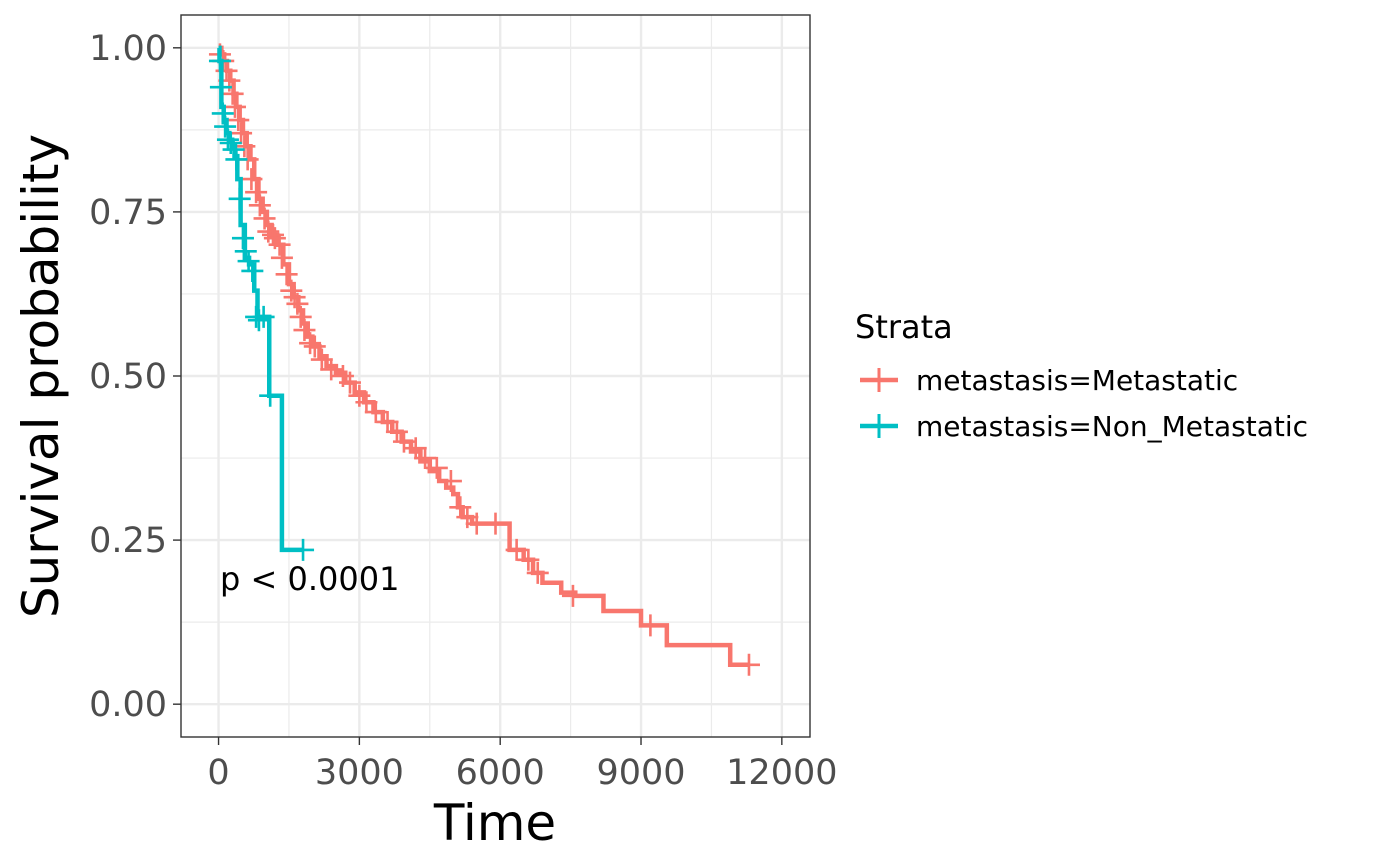 Image resolution: width=1400 pixels, height=865 pixels. I want to click on y-axis-title: Survival probability, so click(41, 376).